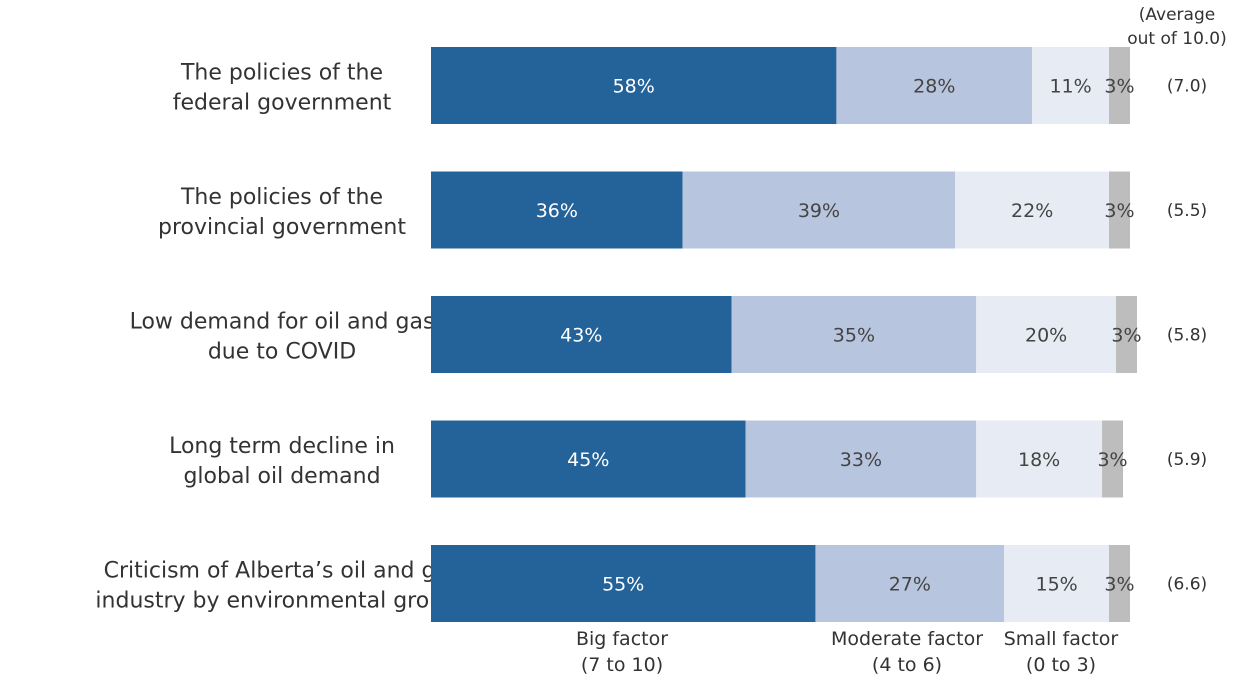  Describe the element at coordinates (1187, 336) in the screenshot. I see `average-label: (5.8)` at that location.